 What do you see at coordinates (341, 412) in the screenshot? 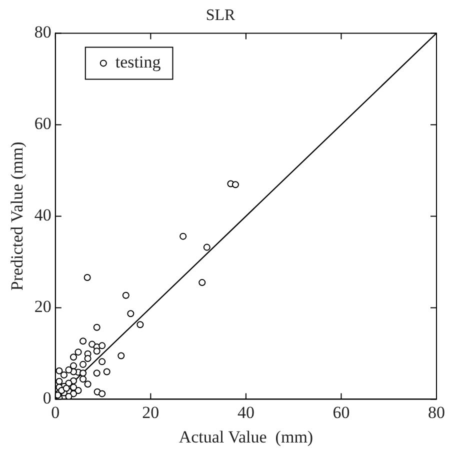
I see `x-tick-label: 60` at bounding box center [341, 412].